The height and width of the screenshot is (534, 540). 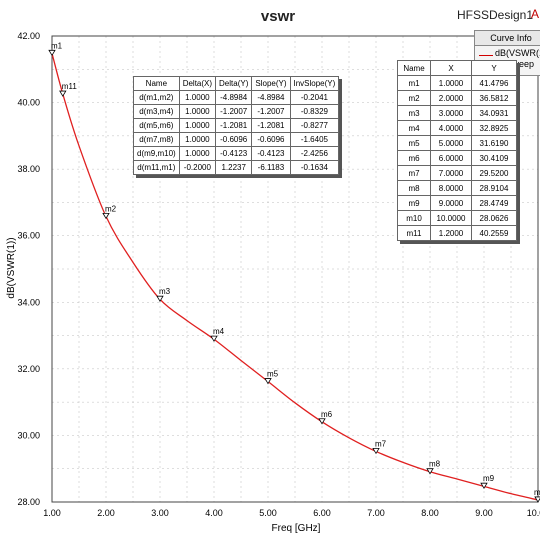 What do you see at coordinates (494, 173) in the screenshot?
I see `marker-table-cell: 29.5200` at bounding box center [494, 173].